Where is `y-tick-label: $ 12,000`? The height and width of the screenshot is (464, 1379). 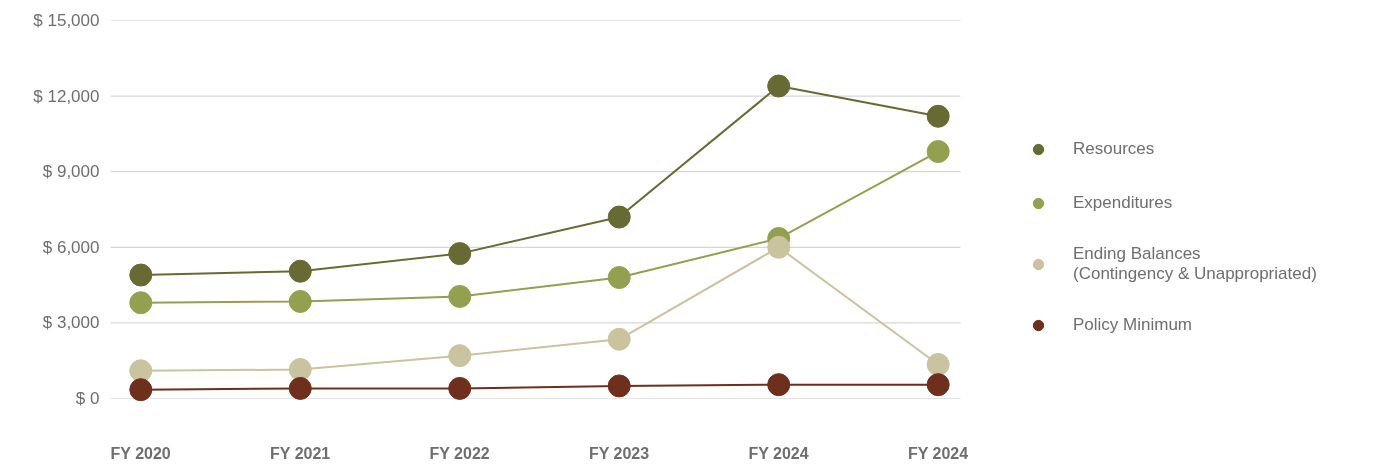 y-tick-label: $ 12,000 is located at coordinates (66, 96).